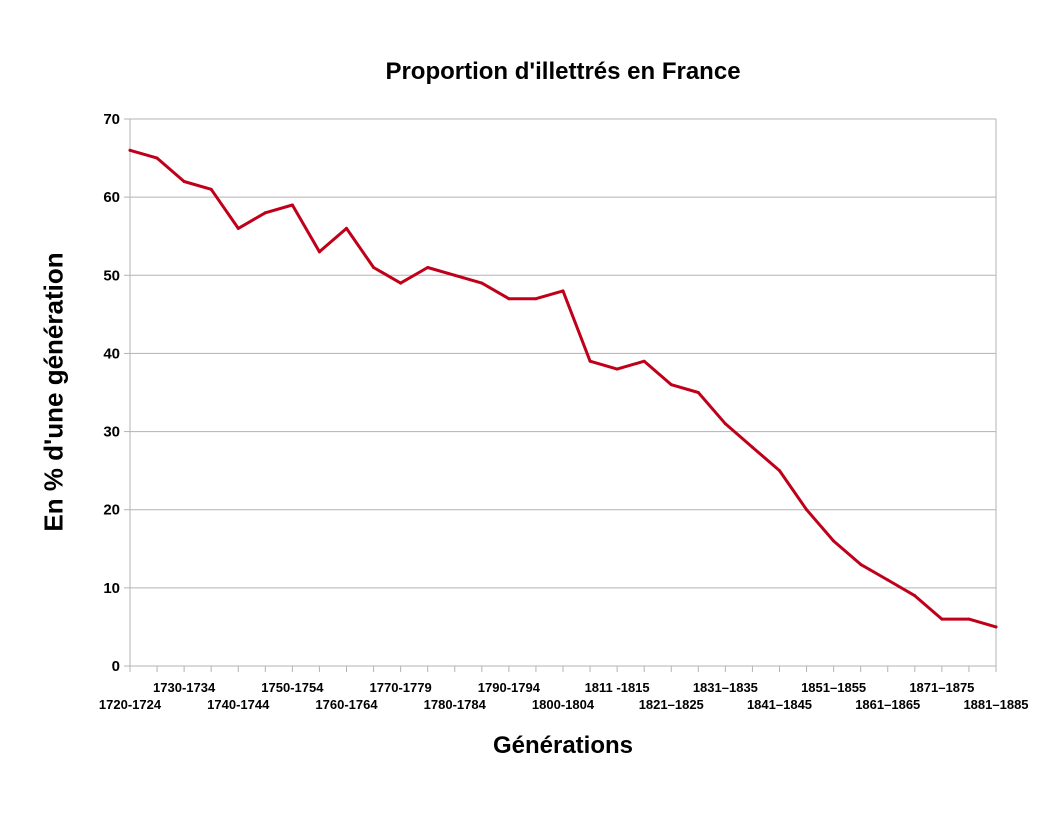 Image resolution: width=1056 pixels, height=816 pixels. What do you see at coordinates (671, 704) in the screenshot?
I see `x-tick-label: 1821–1825` at bounding box center [671, 704].